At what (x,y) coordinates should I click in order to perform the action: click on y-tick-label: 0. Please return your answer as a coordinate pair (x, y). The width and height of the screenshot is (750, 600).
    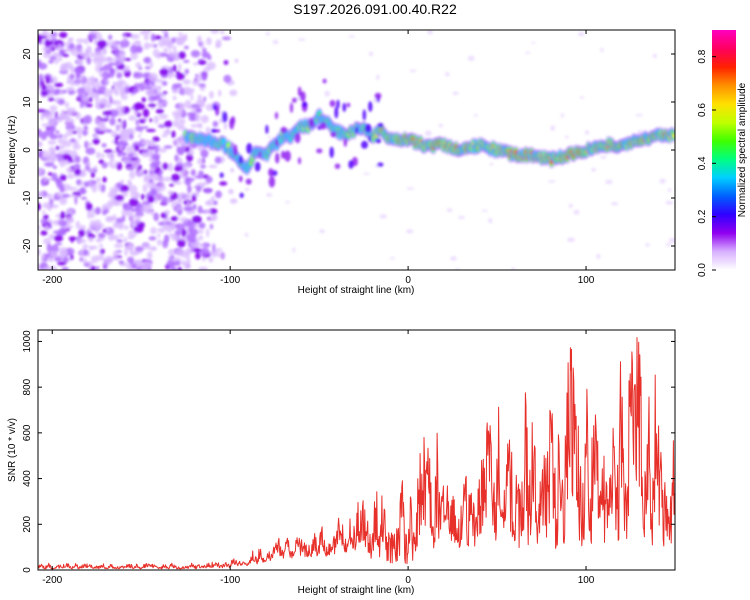
    Looking at the image, I should click on (27, 570).